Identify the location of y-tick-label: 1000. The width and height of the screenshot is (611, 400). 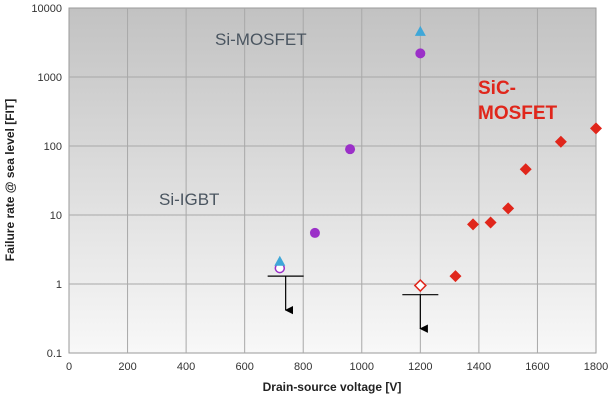
(50, 78).